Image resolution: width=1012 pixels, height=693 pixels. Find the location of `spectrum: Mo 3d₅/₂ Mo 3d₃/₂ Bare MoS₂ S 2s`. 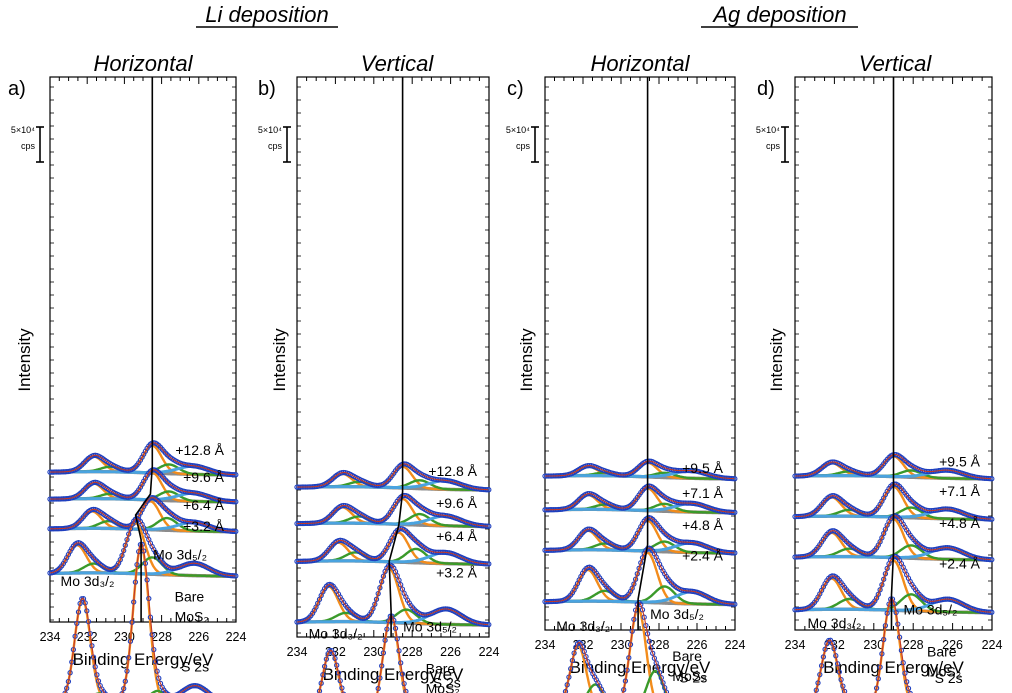

spectrum: Mo 3d₅/₂ Mo 3d₃/₂ Bare MoS₂ S 2s is located at coordinates (137, 617).